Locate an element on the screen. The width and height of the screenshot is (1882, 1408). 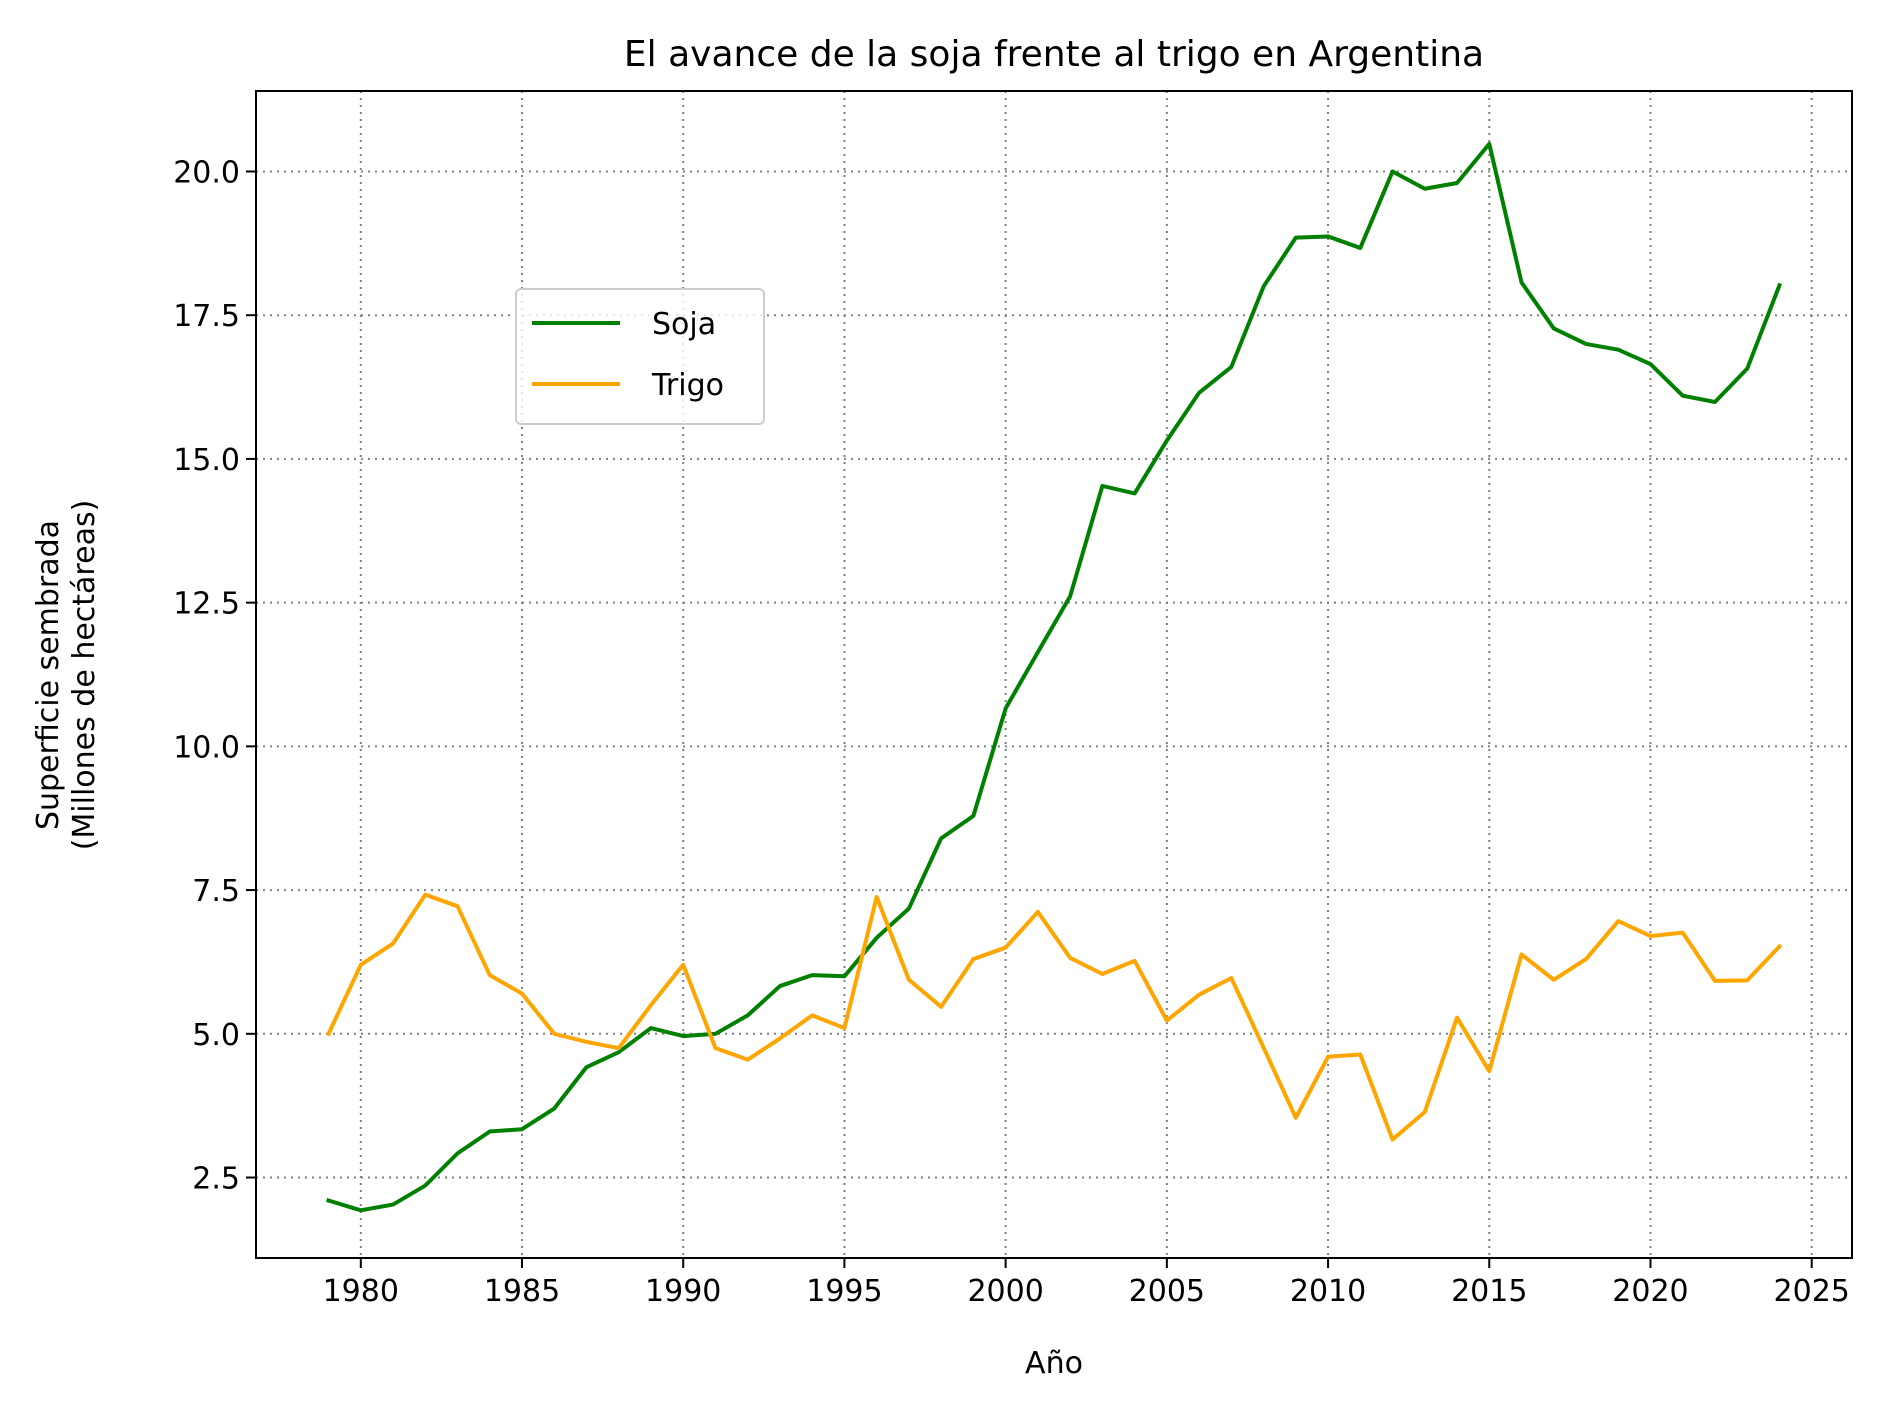
x-tick-label-1990: 1990 is located at coordinates (683, 1291).